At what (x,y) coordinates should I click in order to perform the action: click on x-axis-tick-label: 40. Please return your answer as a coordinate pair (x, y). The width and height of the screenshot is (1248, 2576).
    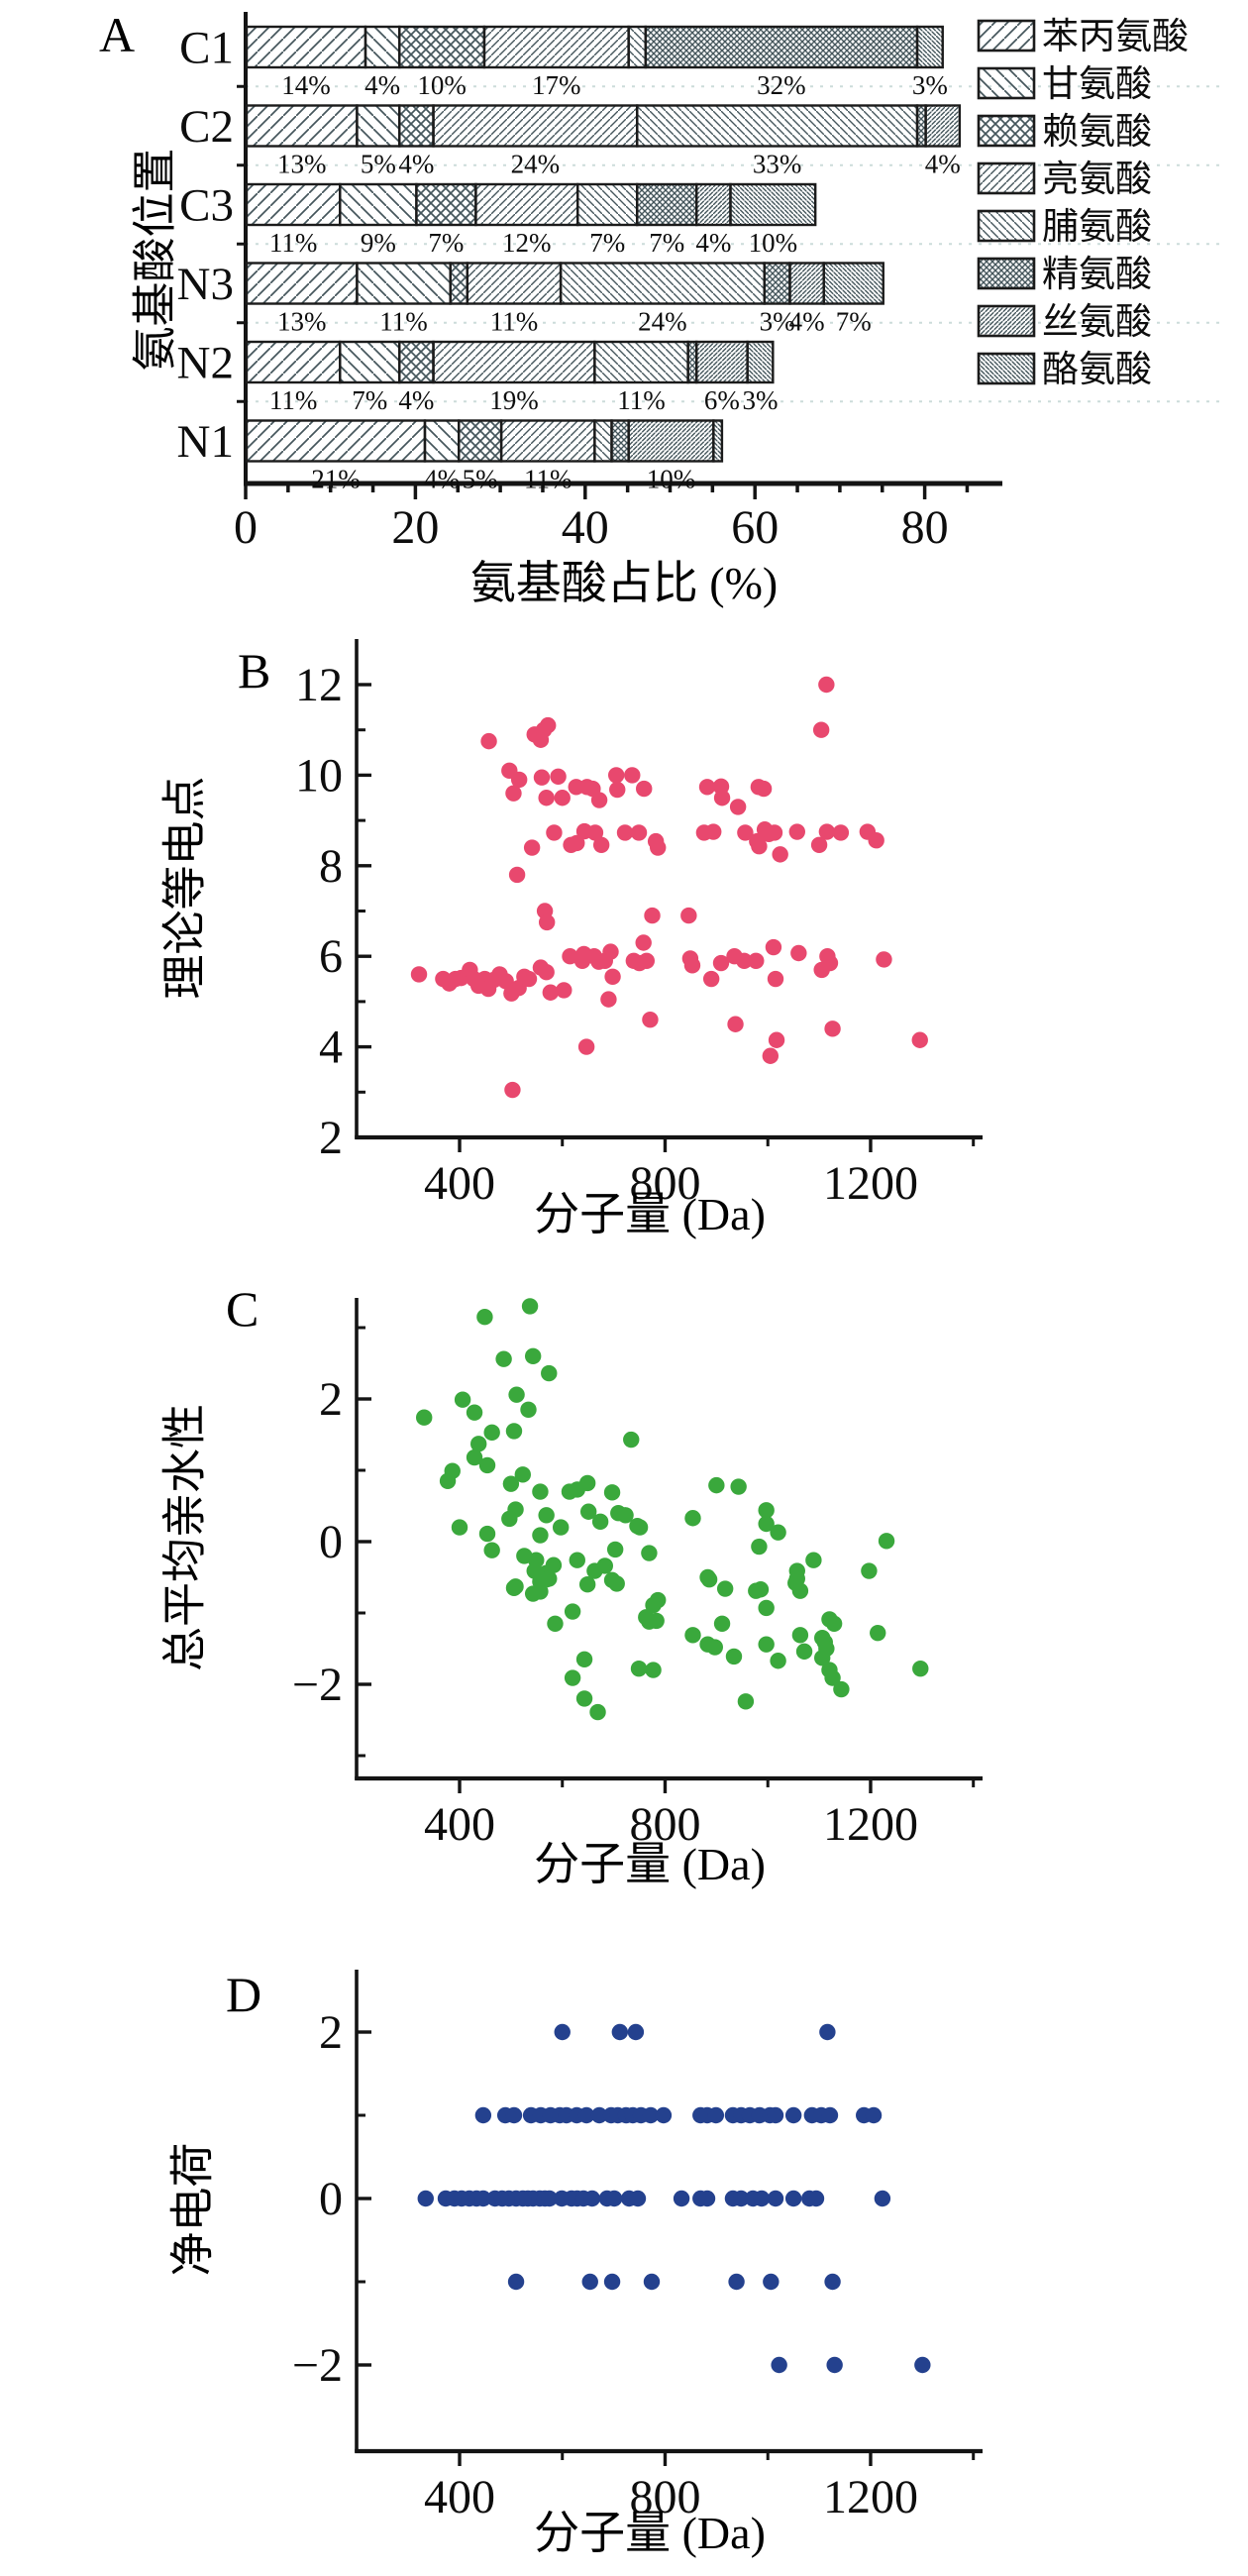
    Looking at the image, I should click on (585, 527).